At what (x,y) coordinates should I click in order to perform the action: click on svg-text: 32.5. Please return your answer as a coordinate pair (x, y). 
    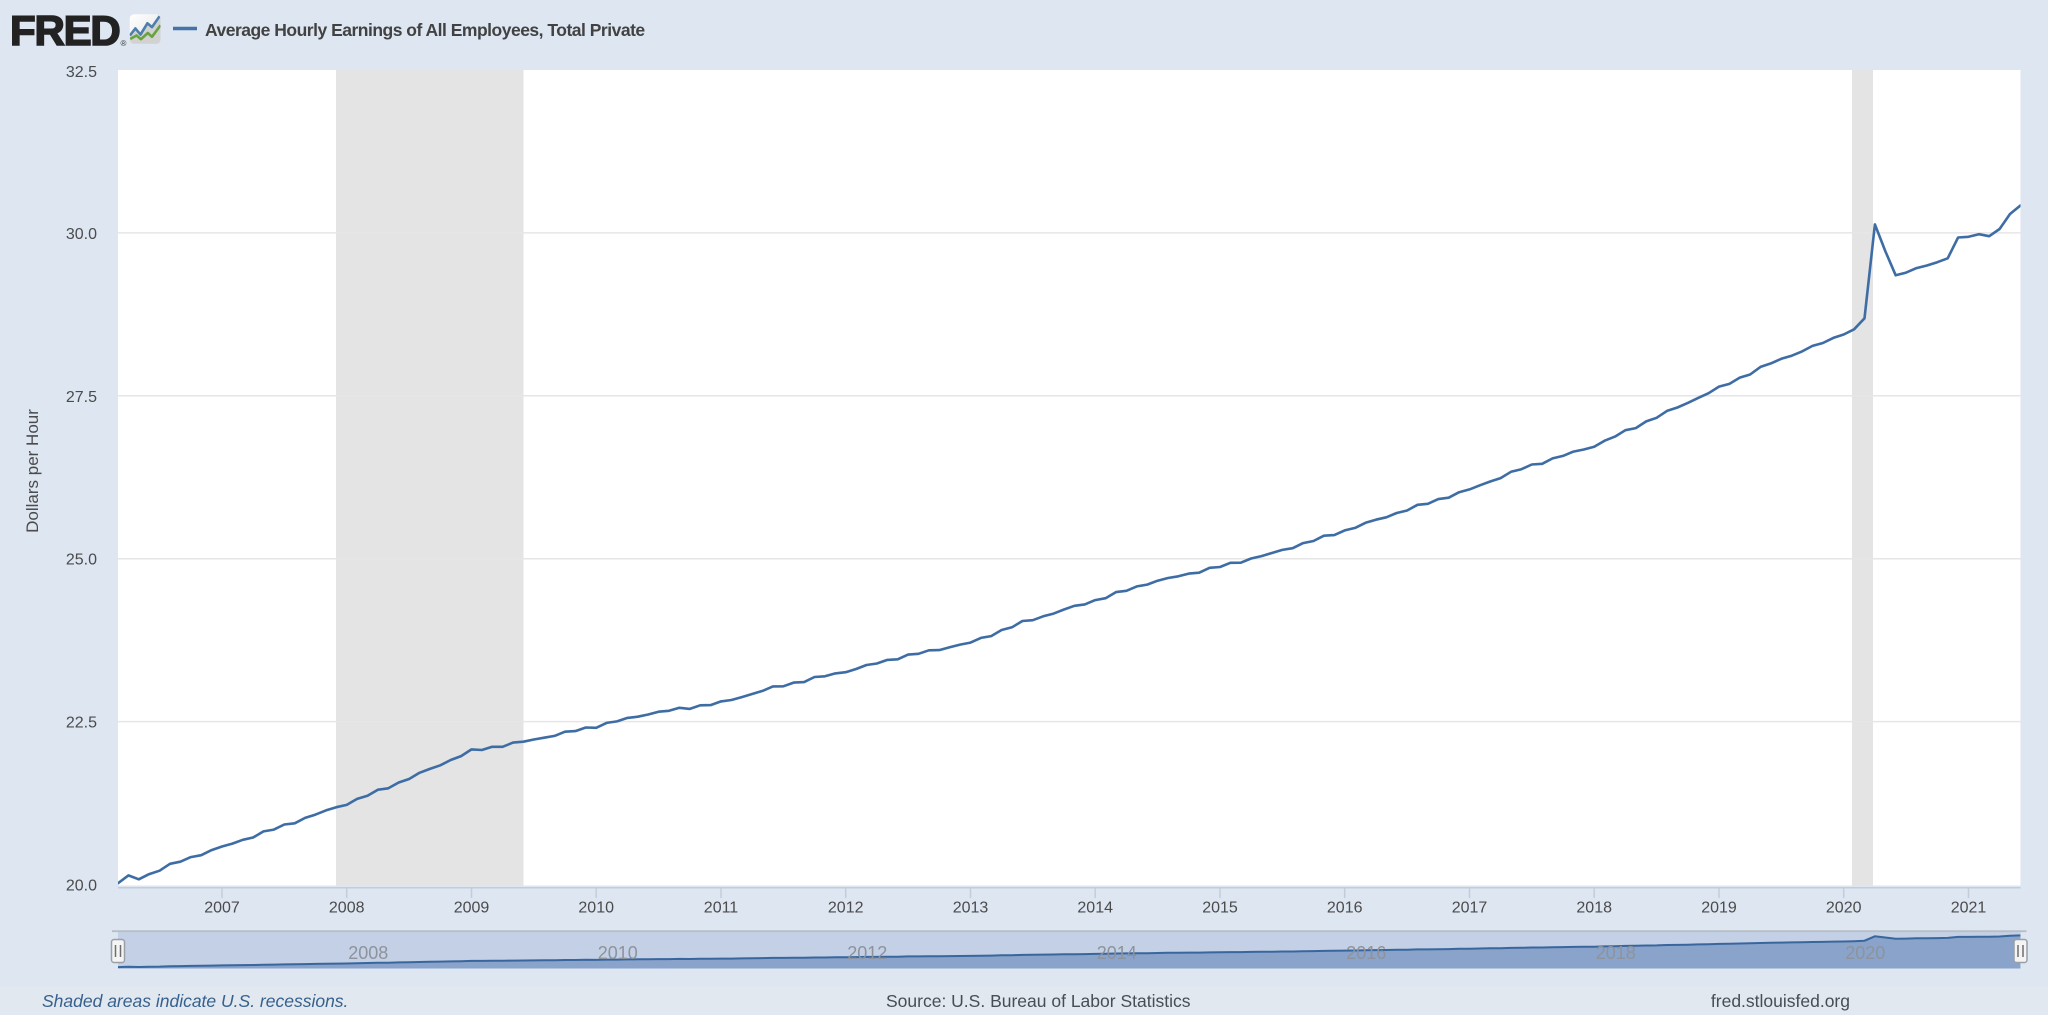
    Looking at the image, I should click on (81, 72).